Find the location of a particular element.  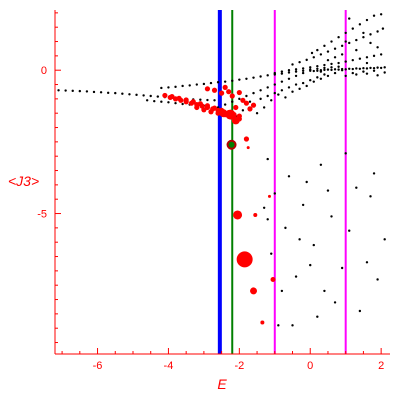

x-axis-label: E is located at coordinates (222, 384).